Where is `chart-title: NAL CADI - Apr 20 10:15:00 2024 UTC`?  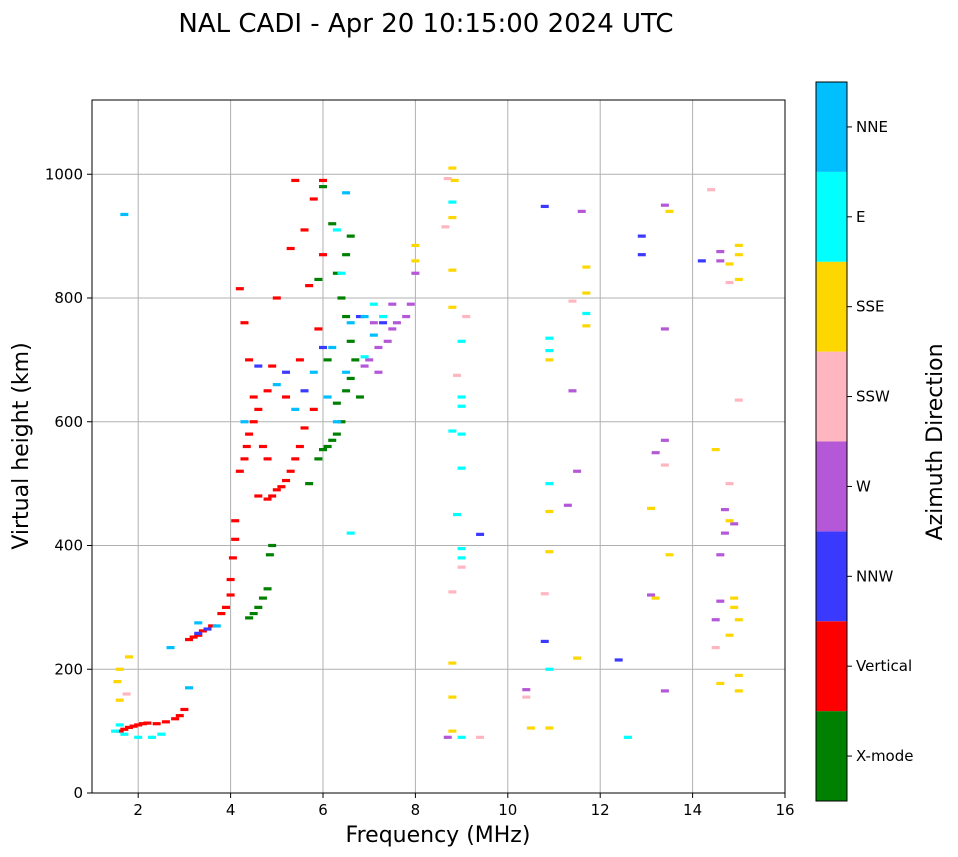 chart-title: NAL CADI - Apr 20 10:15:00 2024 UTC is located at coordinates (425, 24).